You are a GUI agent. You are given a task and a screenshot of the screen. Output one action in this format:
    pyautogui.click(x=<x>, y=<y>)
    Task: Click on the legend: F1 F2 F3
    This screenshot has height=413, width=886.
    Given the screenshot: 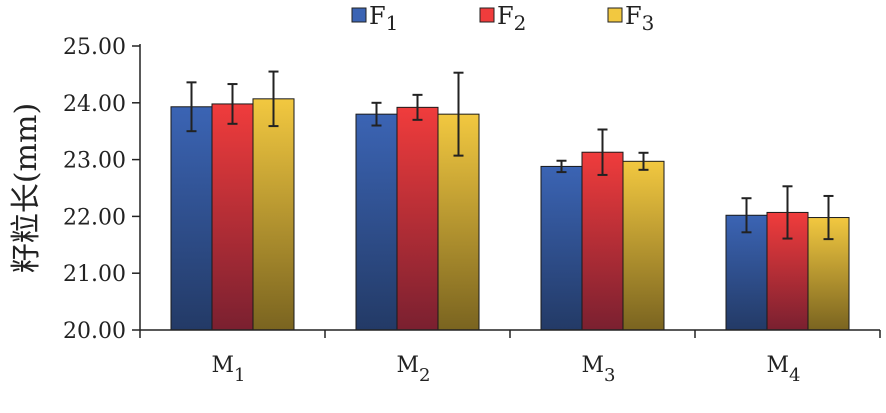 What is the action you would take?
    pyautogui.click(x=502, y=18)
    